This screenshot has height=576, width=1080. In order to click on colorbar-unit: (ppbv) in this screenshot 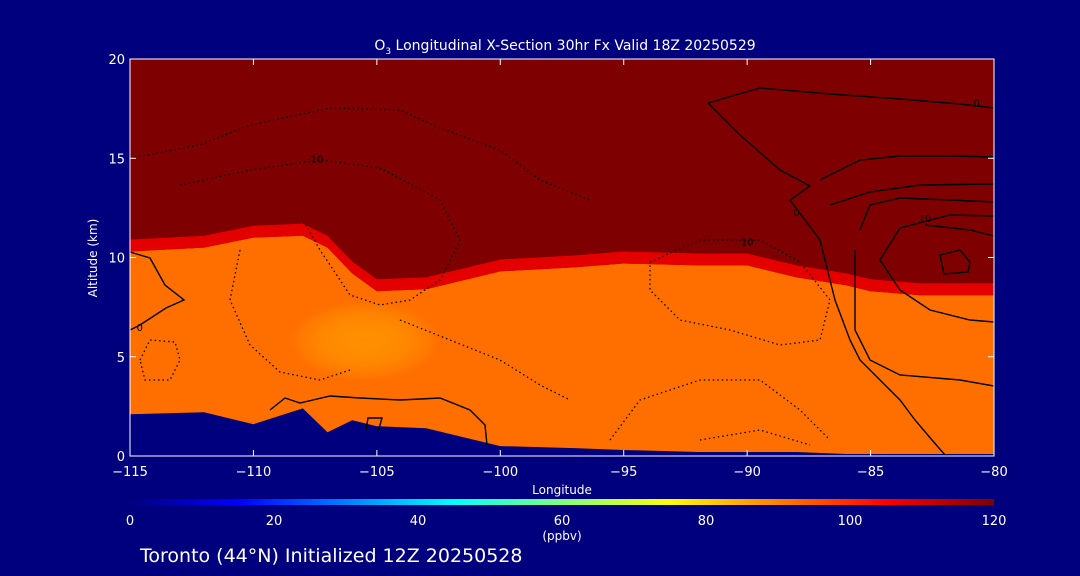, I will do `click(561, 536)`.